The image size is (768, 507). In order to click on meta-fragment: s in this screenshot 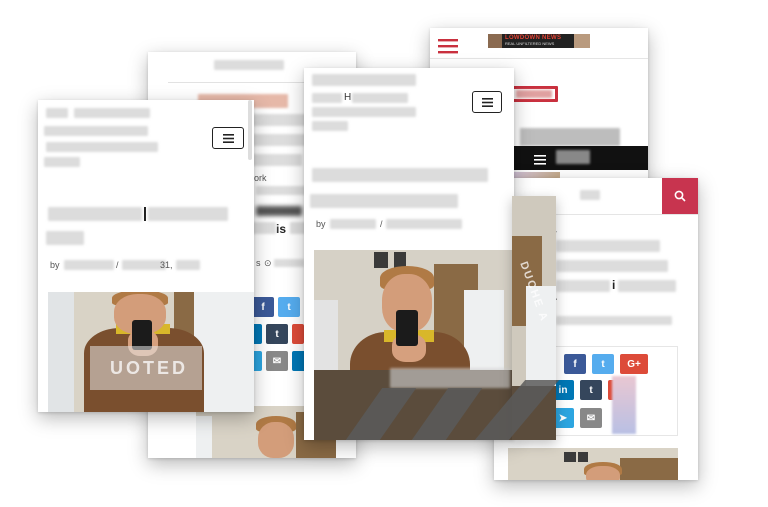, I will do `click(258, 263)`.